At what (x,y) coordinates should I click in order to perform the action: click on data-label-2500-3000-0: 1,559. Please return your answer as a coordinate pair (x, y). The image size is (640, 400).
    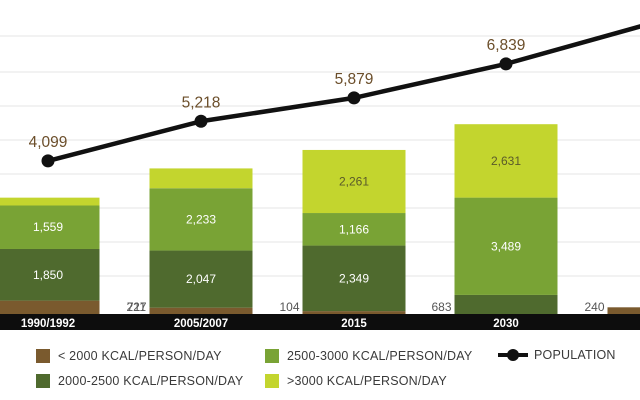
    Looking at the image, I should click on (48, 227).